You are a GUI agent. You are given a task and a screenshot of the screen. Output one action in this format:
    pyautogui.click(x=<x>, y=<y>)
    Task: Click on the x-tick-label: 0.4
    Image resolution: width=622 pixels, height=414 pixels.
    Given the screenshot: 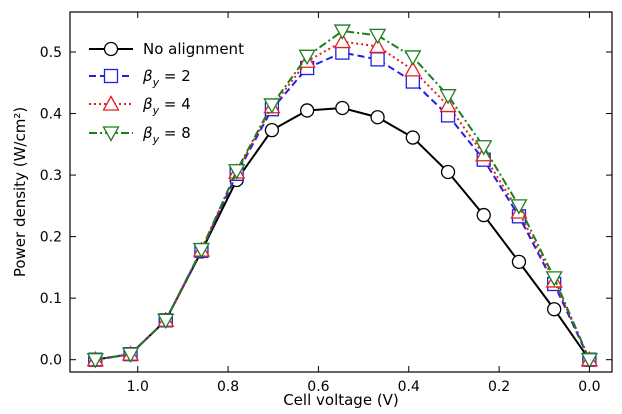 What is the action you would take?
    pyautogui.click(x=409, y=387)
    